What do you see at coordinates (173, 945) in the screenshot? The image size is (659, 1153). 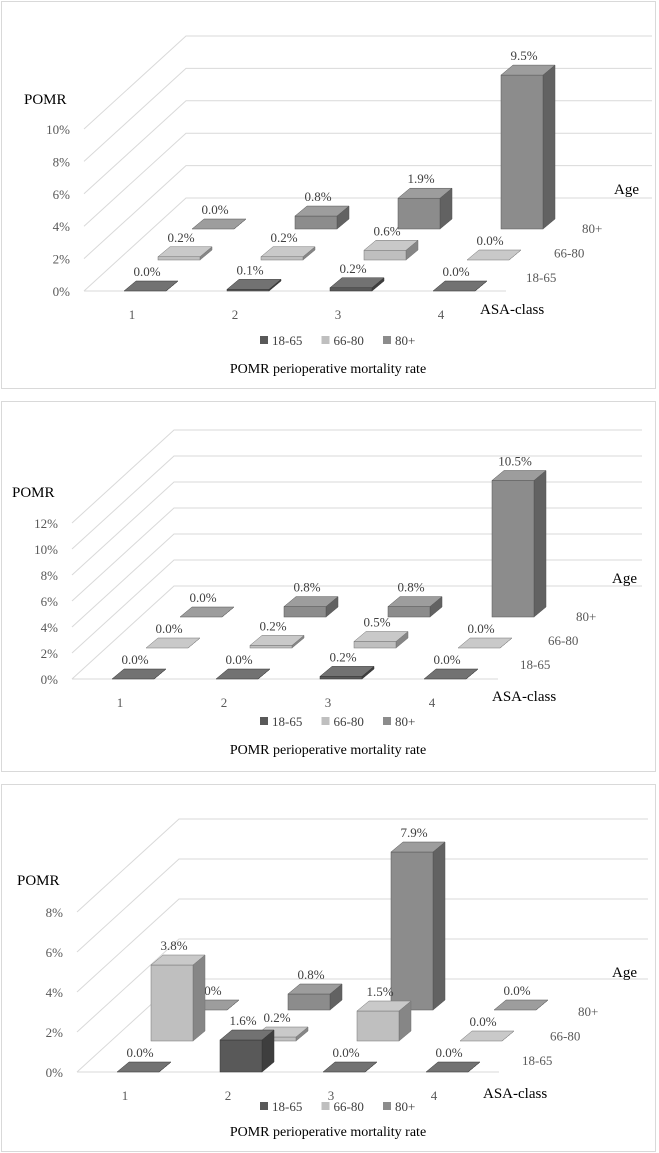 I see `data-label: 3.8%` at bounding box center [173, 945].